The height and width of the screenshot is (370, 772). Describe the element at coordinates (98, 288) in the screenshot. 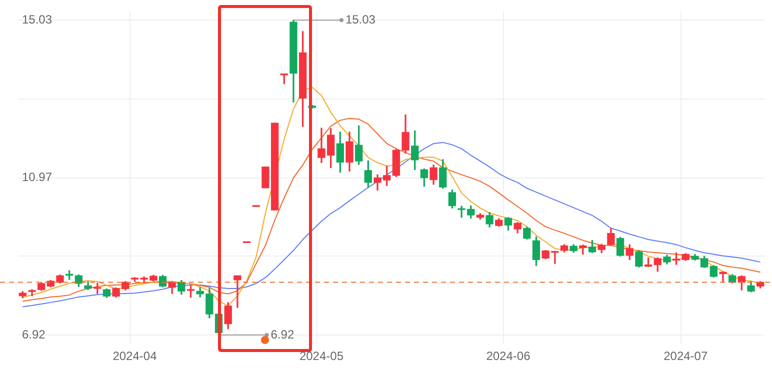

I see `candlestick` at that location.